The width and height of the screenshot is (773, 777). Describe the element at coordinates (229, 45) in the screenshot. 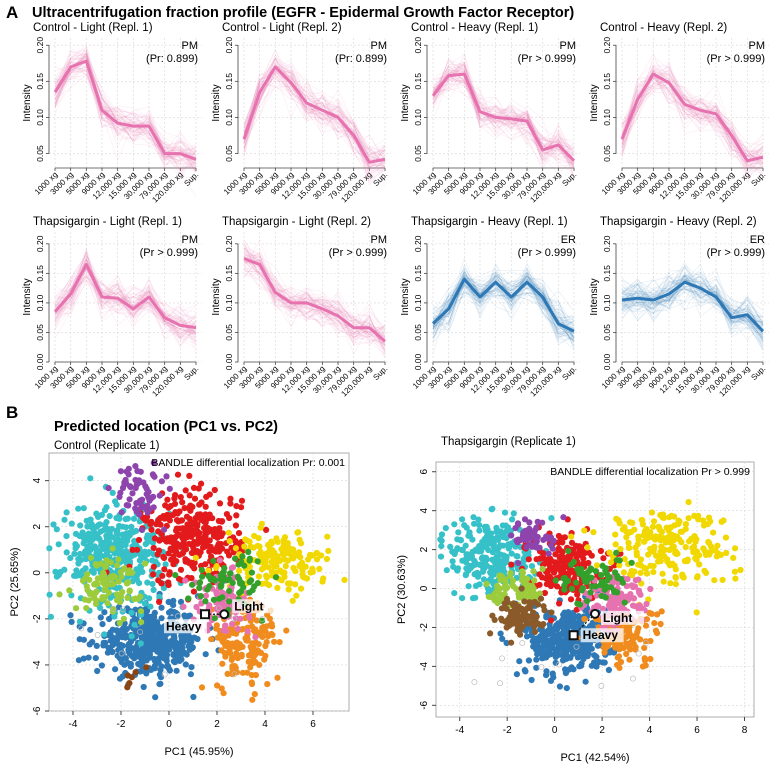

I see `y-tick-label: 0.20` at that location.